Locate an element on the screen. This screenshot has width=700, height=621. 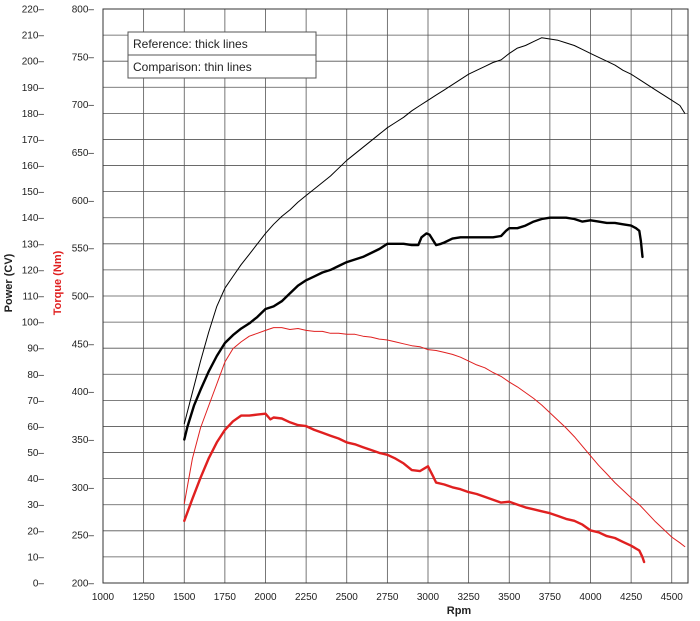
power-tick-label: 30– is located at coordinates (35, 505).